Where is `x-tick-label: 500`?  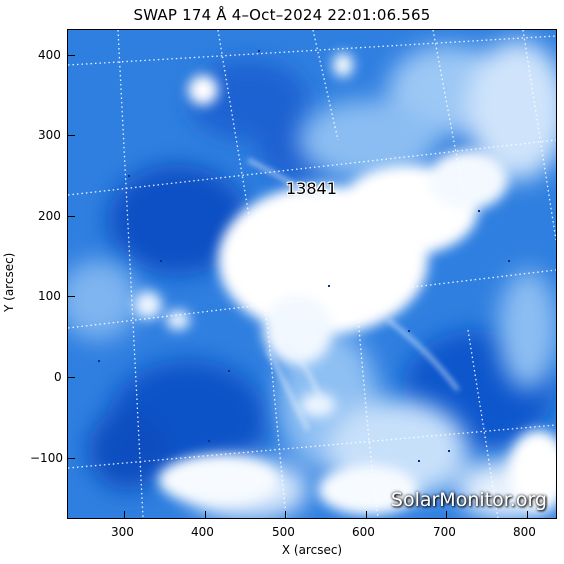
x-tick-label: 500 is located at coordinates (283, 532).